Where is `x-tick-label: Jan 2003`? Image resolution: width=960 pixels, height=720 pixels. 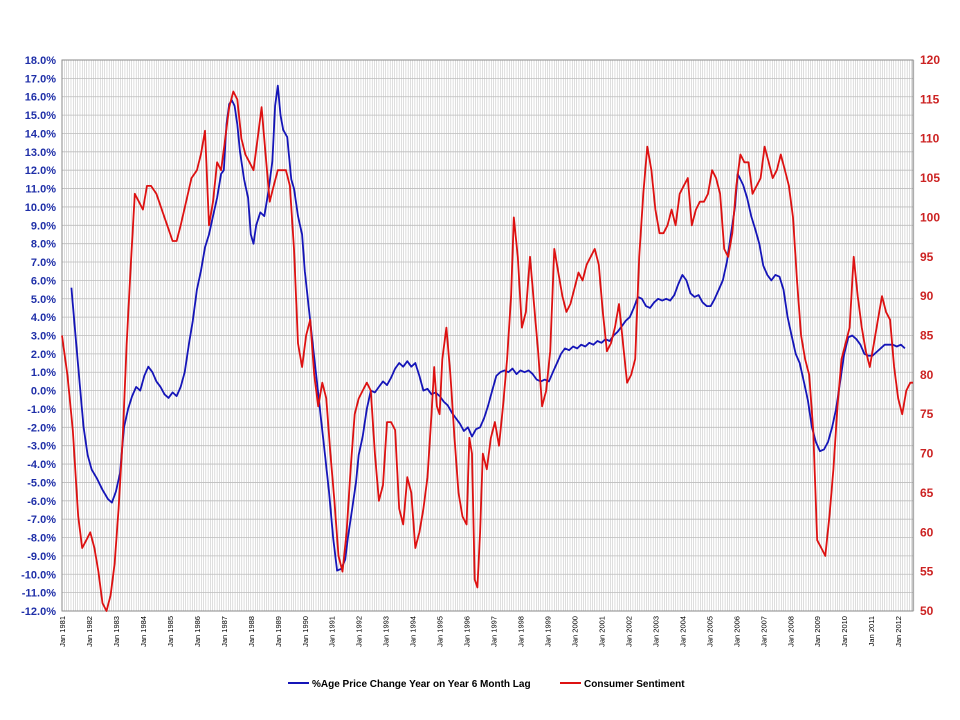
x-tick-label: Jan 2003 is located at coordinates (655, 631).